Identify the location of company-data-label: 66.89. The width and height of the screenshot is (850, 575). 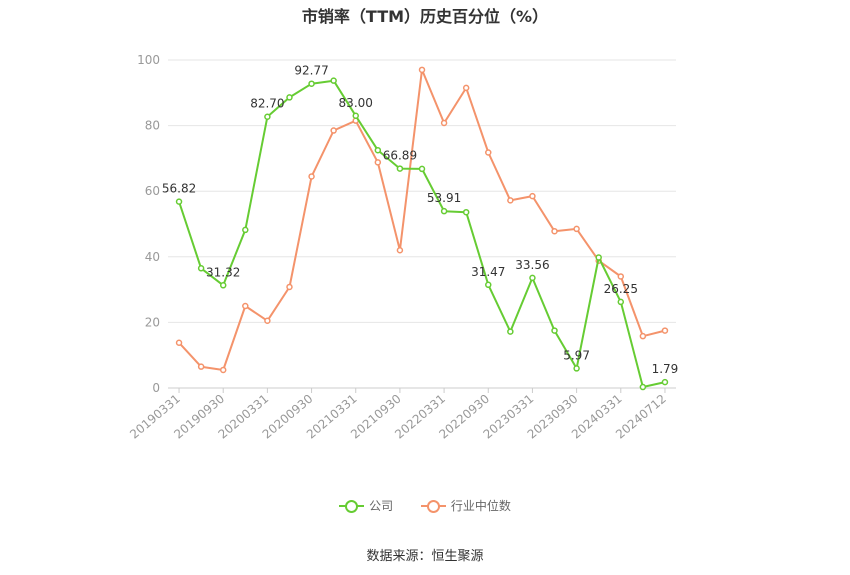
(400, 156).